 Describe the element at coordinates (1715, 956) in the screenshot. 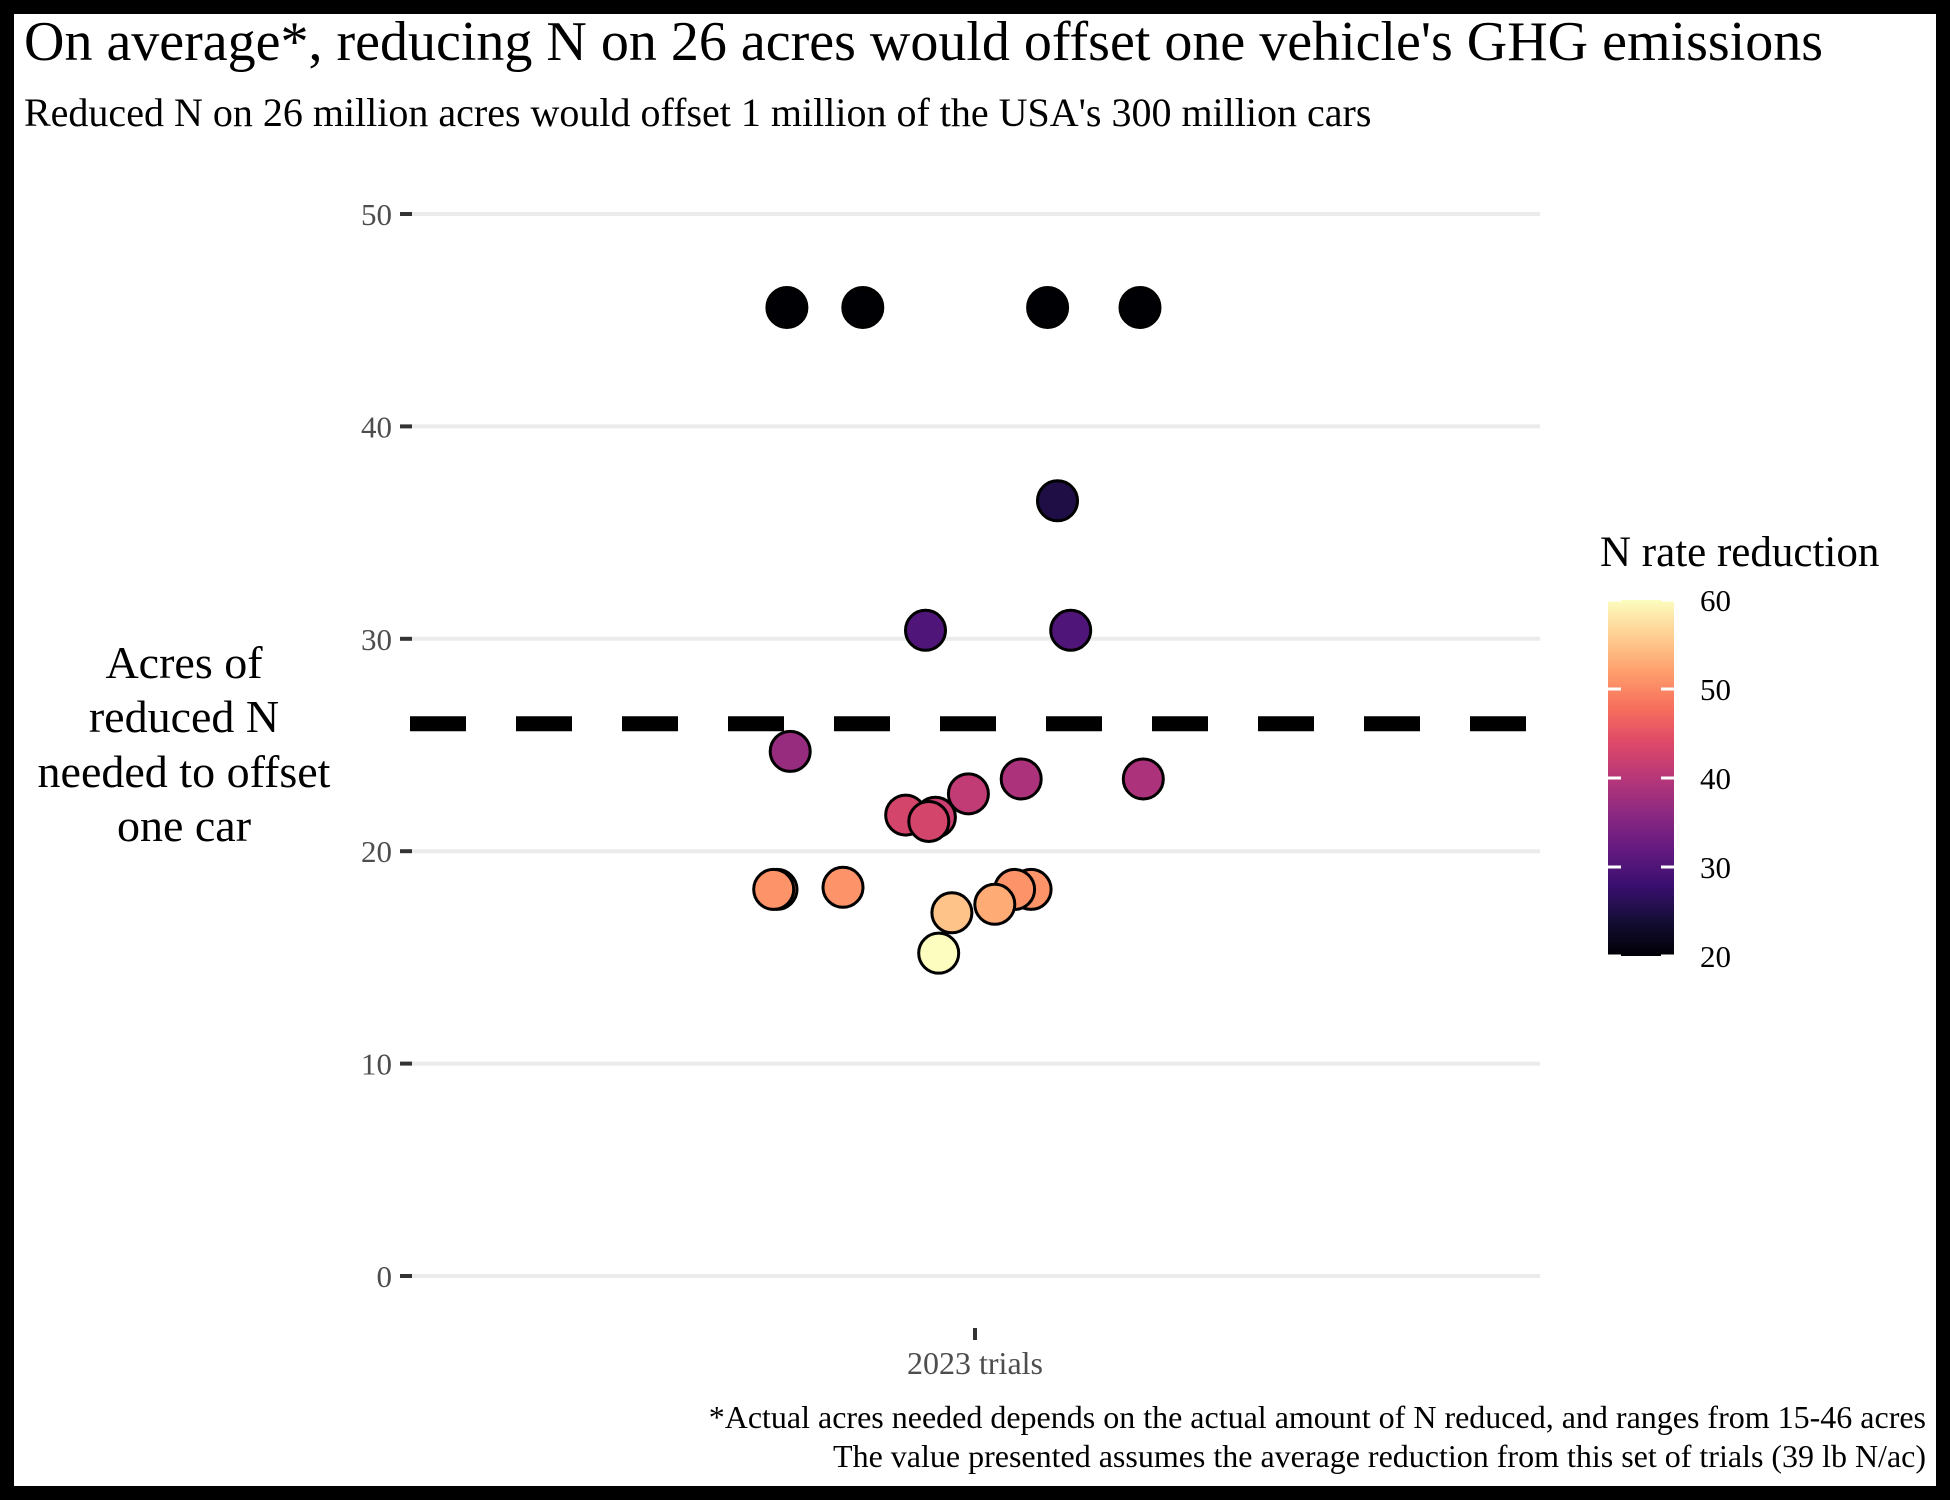

I see `legend-tick-label: 20` at that location.